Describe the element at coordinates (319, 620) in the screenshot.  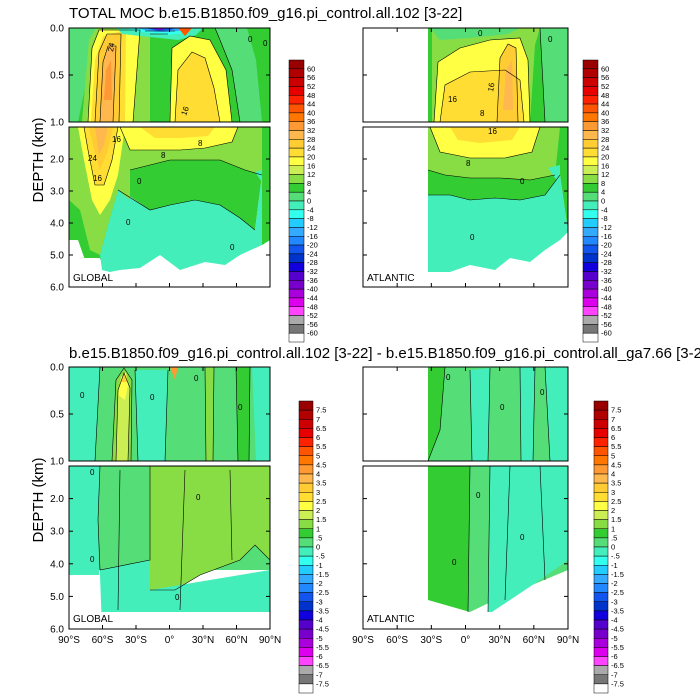
I see `colorbar-label: -4` at that location.